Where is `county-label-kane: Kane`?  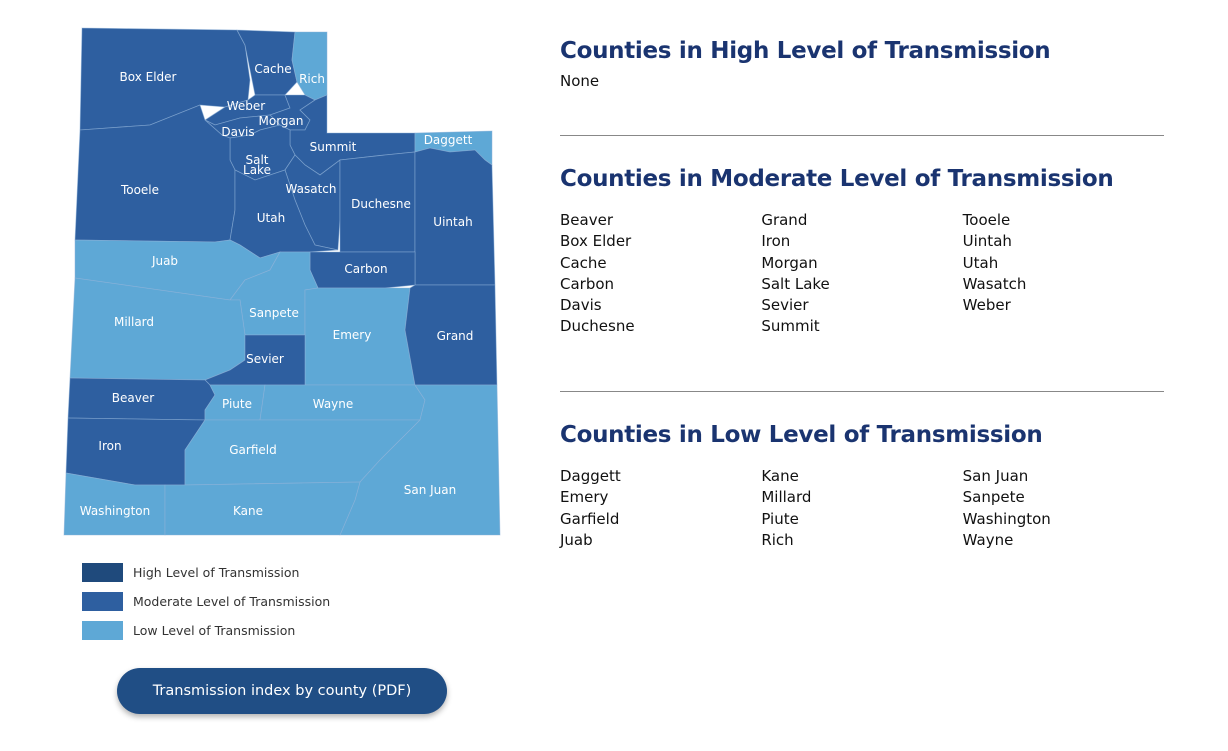 county-label-kane: Kane is located at coordinates (248, 511).